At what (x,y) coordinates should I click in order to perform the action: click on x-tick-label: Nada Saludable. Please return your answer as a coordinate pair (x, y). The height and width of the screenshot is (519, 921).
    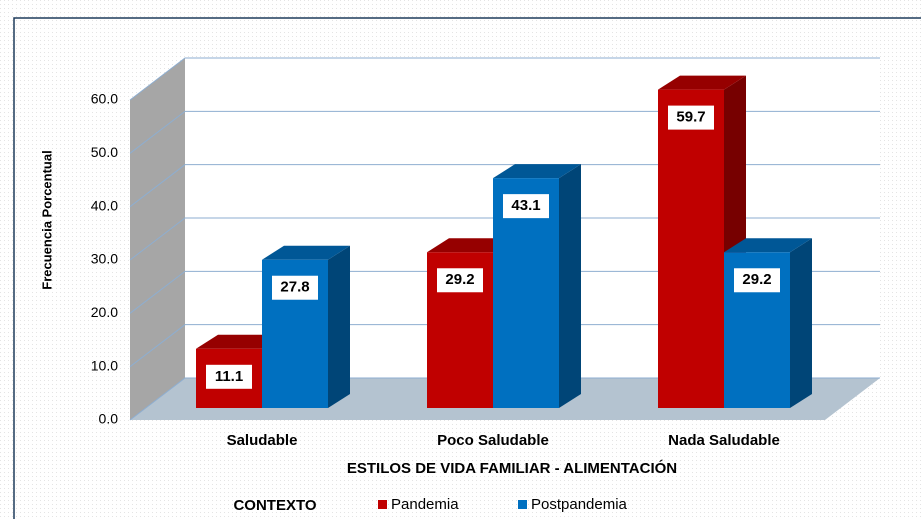
    Looking at the image, I should click on (724, 440).